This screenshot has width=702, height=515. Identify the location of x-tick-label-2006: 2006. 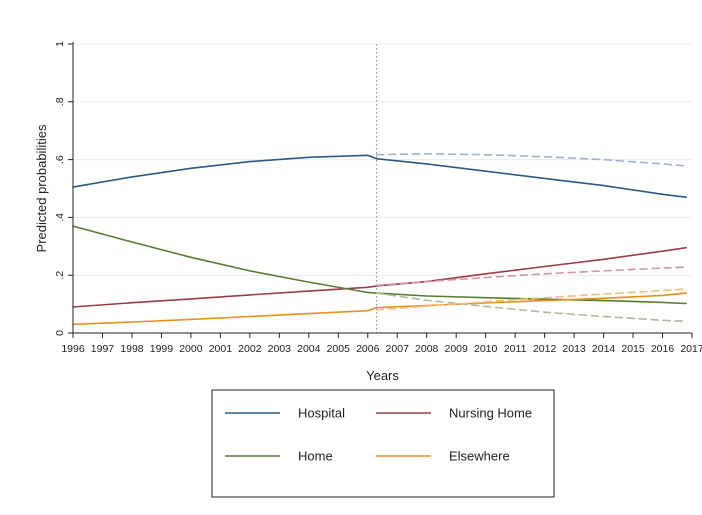
(368, 349).